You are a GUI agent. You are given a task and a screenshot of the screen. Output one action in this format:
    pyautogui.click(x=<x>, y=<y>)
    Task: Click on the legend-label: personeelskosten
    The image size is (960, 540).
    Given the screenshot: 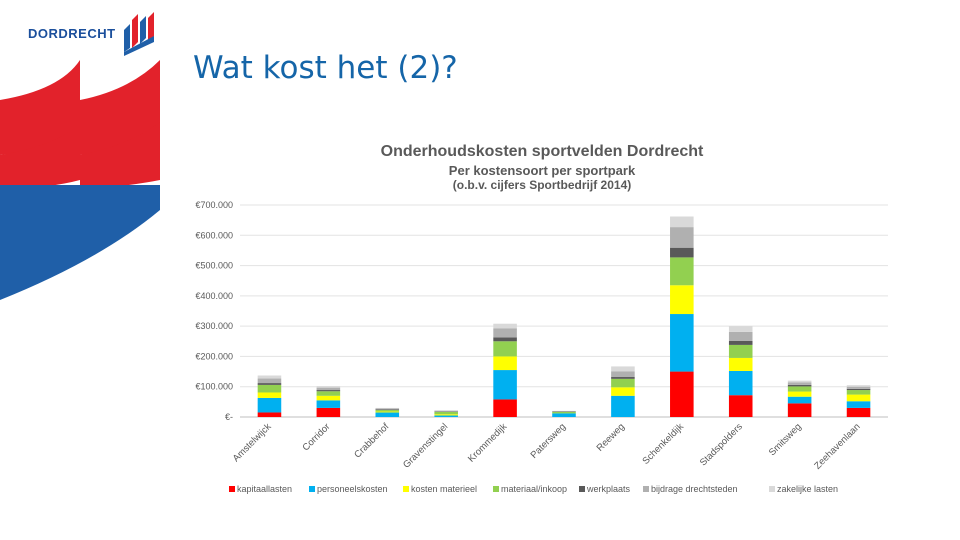 What is the action you would take?
    pyautogui.click(x=352, y=489)
    